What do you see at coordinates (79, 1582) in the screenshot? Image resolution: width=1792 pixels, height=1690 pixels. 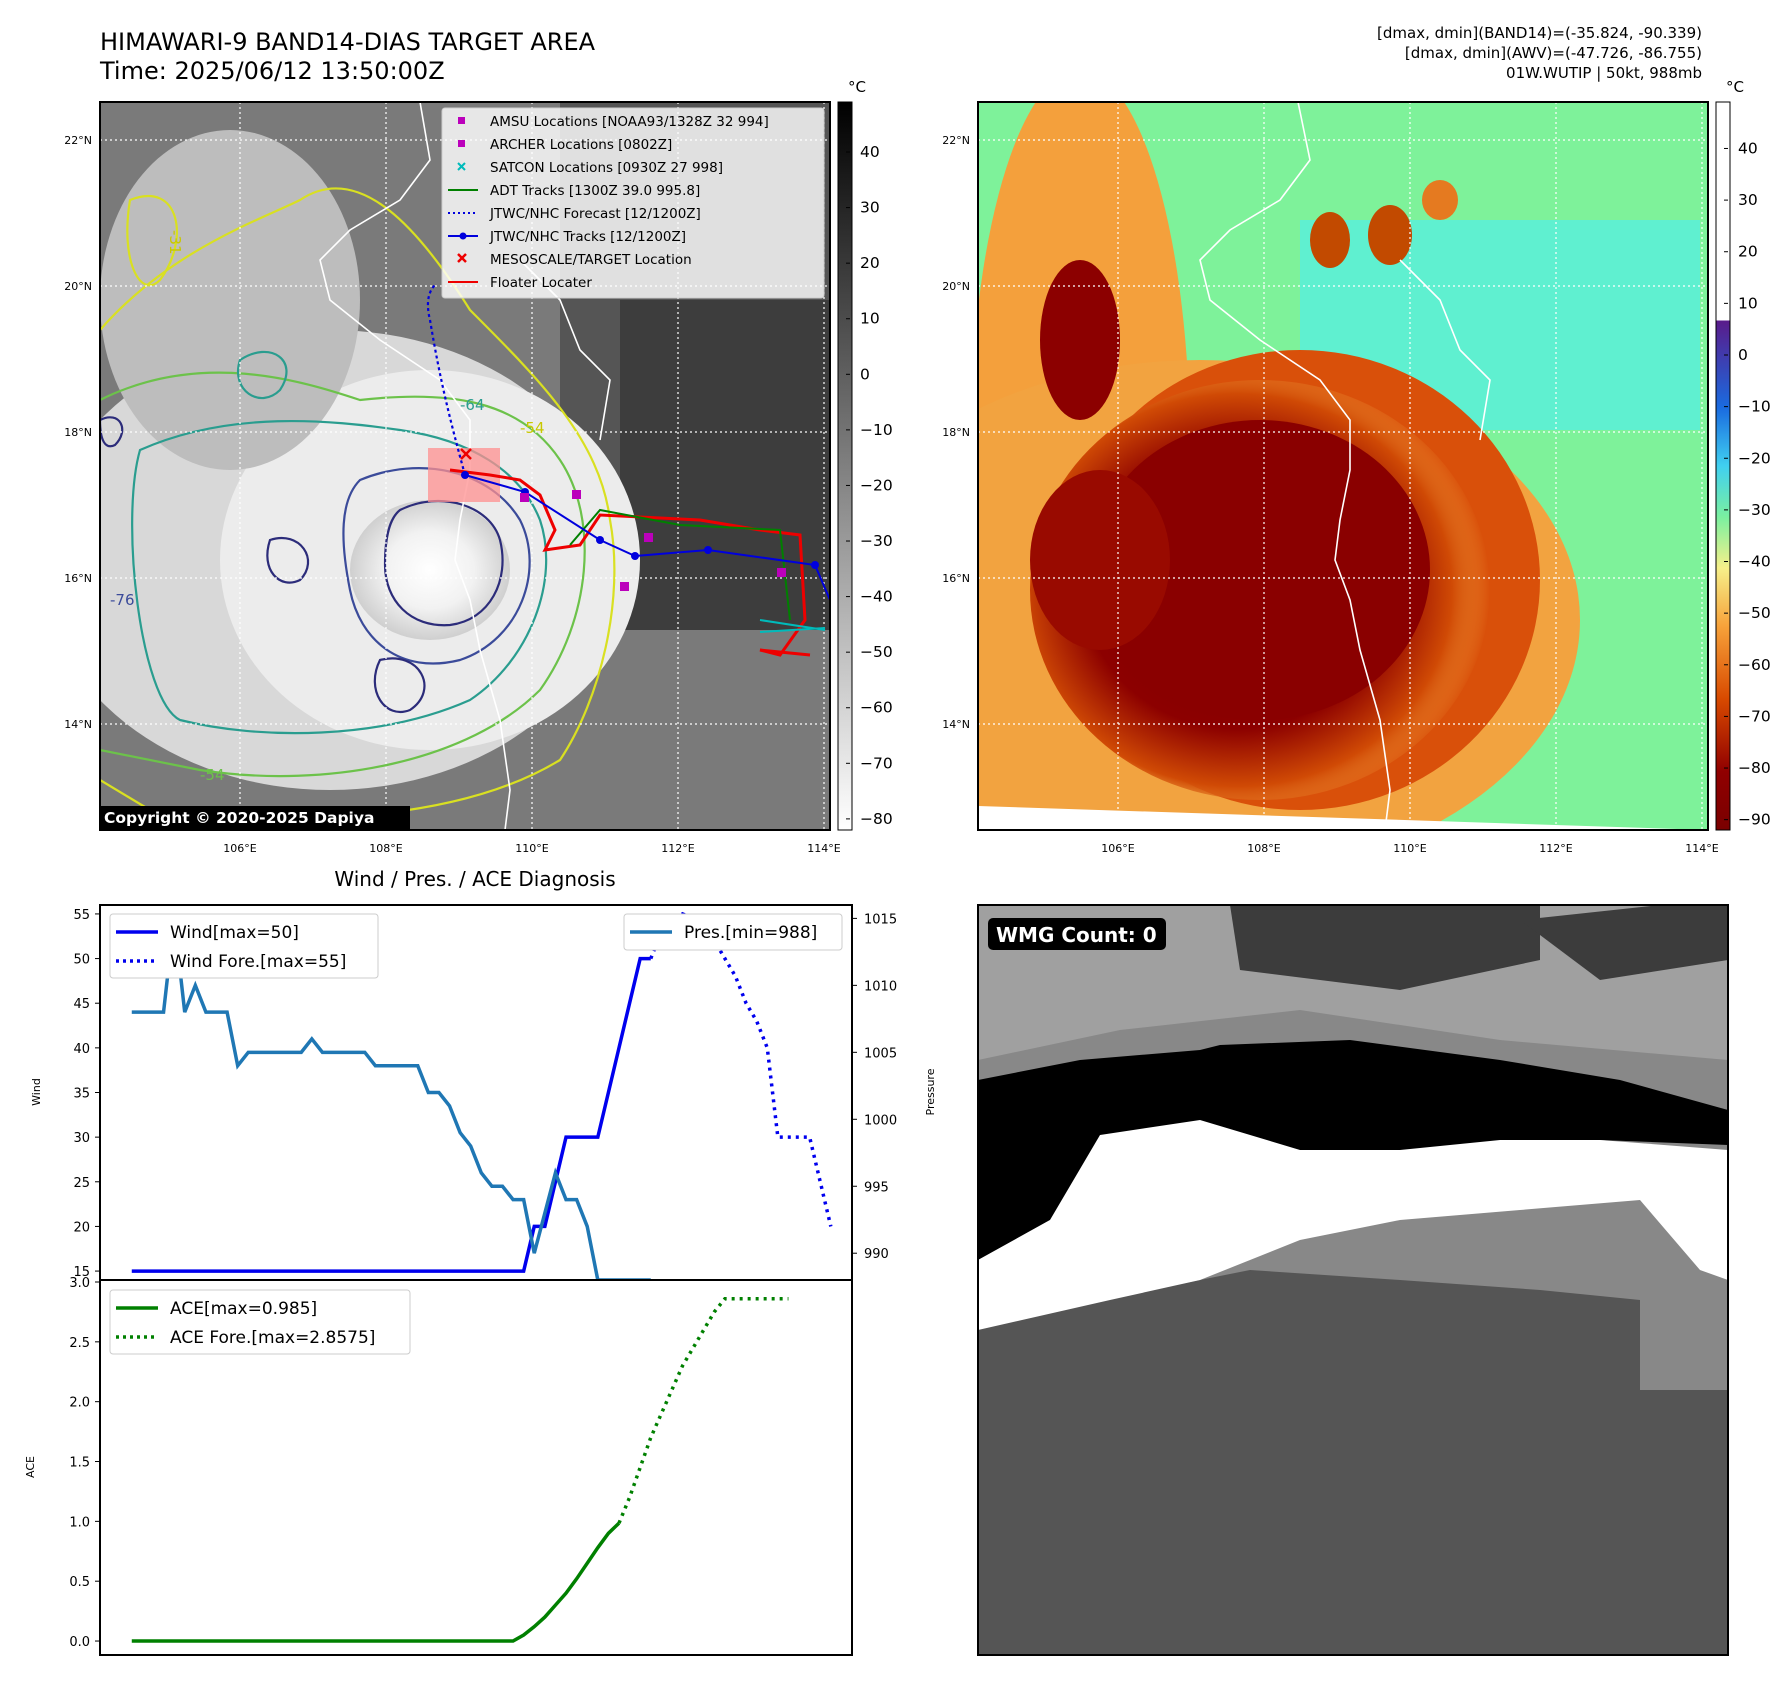 I see `ace-tick-label: 0.5` at bounding box center [79, 1582].